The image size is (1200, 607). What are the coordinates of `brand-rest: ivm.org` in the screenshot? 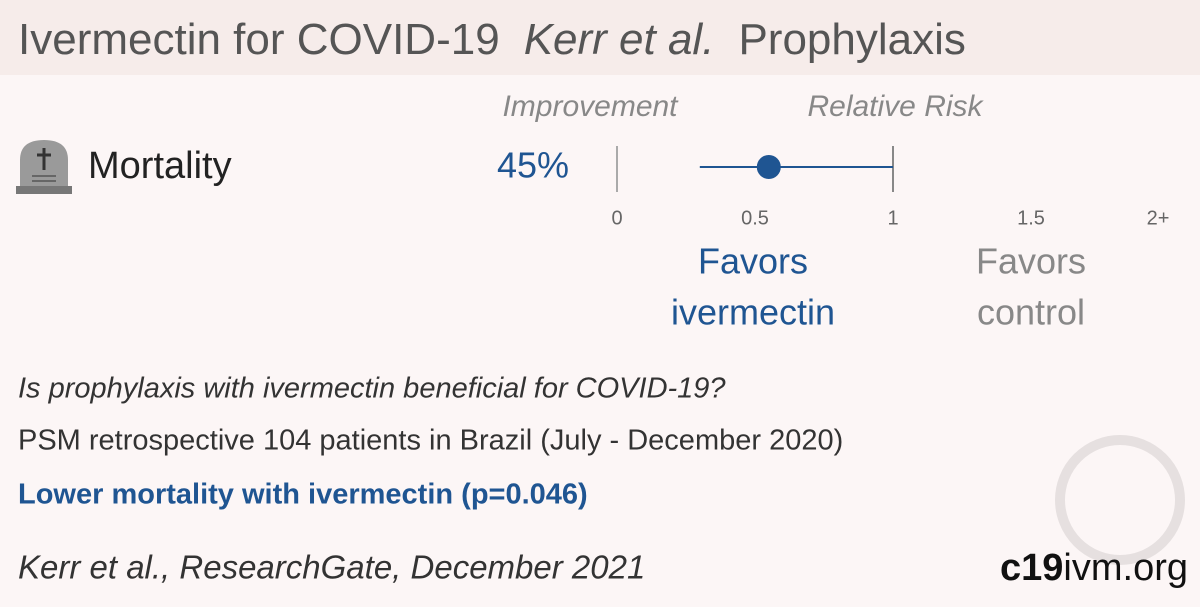 It's located at (1125, 568).